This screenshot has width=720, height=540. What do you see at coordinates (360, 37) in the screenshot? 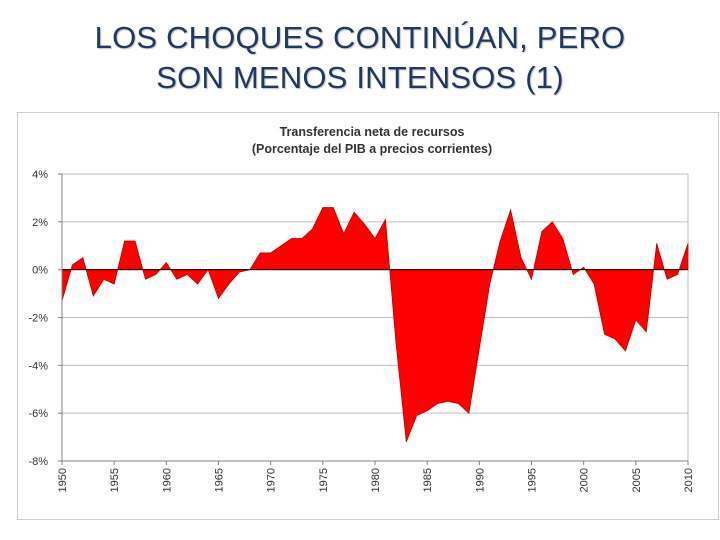
I see `slide-title-line-1: LOS CHOQUES CONTINÚAN, PERO` at bounding box center [360, 37].